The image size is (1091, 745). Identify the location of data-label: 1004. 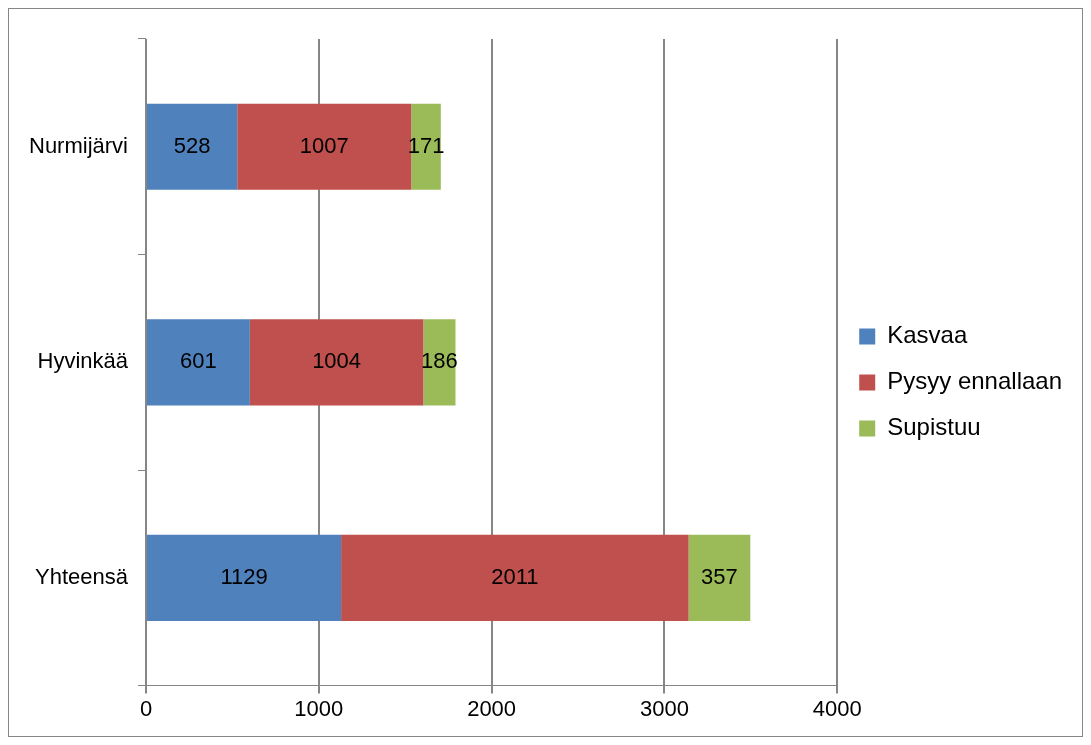
(337, 361).